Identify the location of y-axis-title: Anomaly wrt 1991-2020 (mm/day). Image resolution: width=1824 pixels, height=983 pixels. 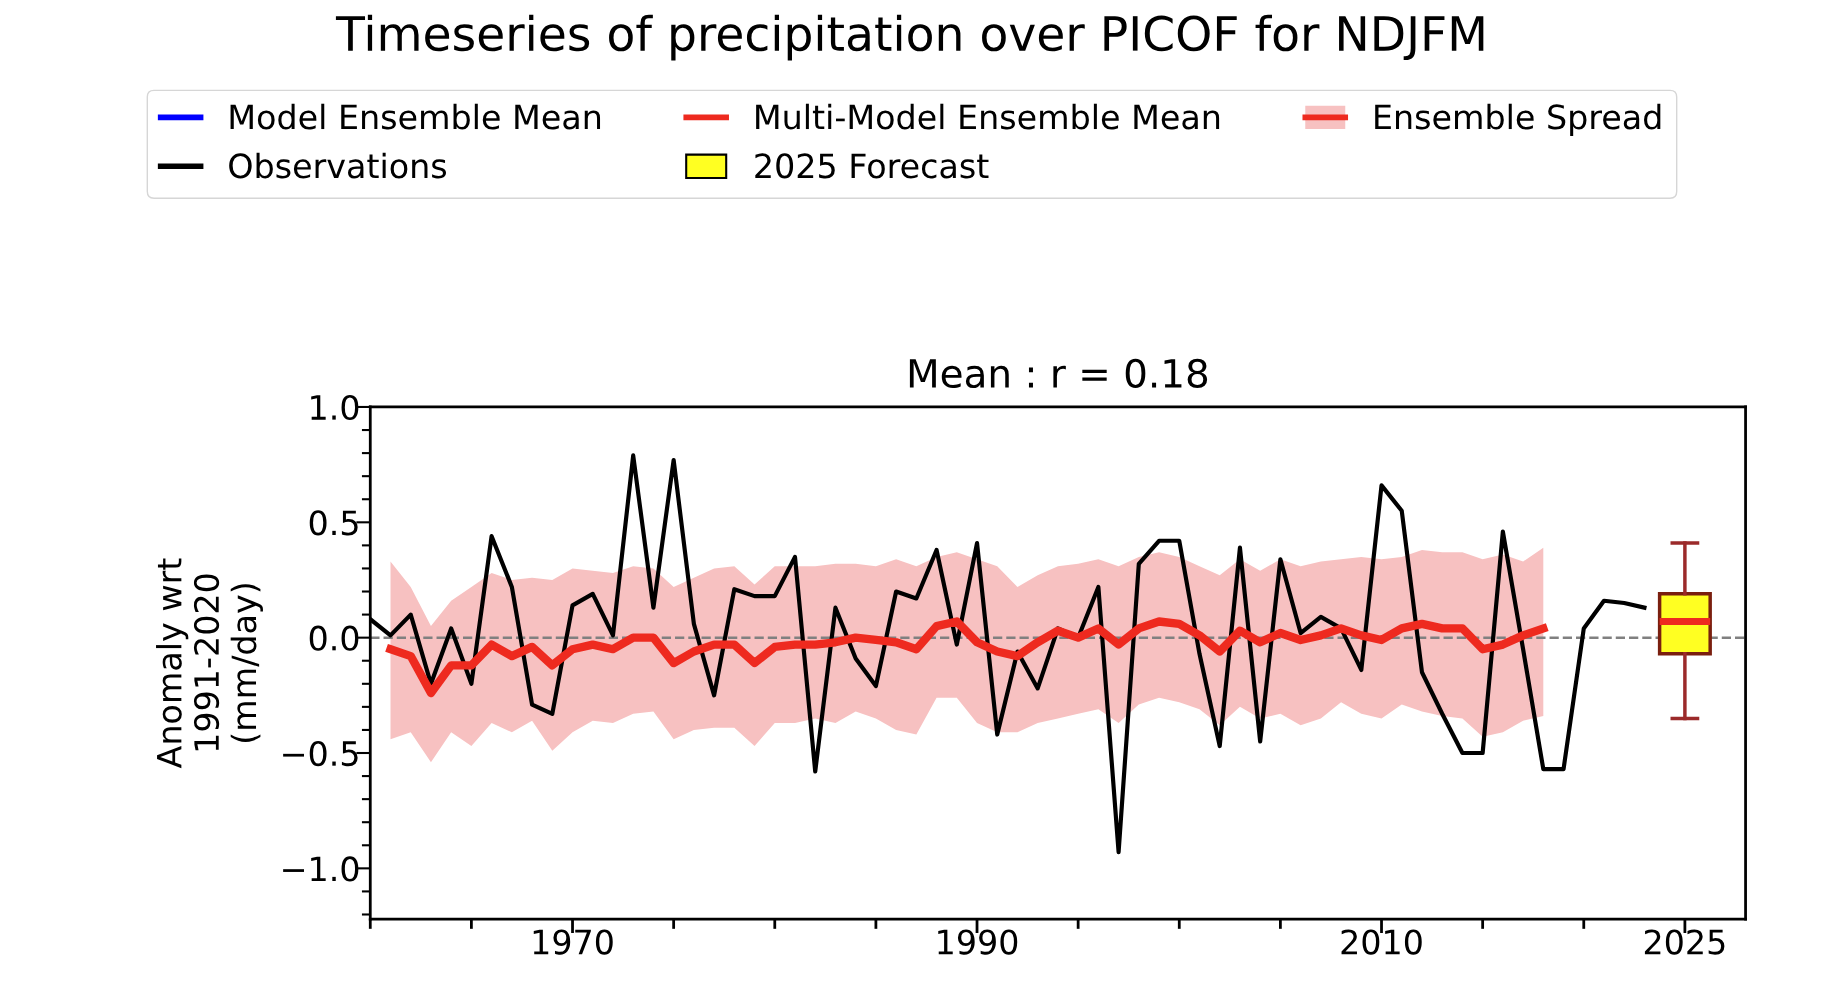
(209, 663).